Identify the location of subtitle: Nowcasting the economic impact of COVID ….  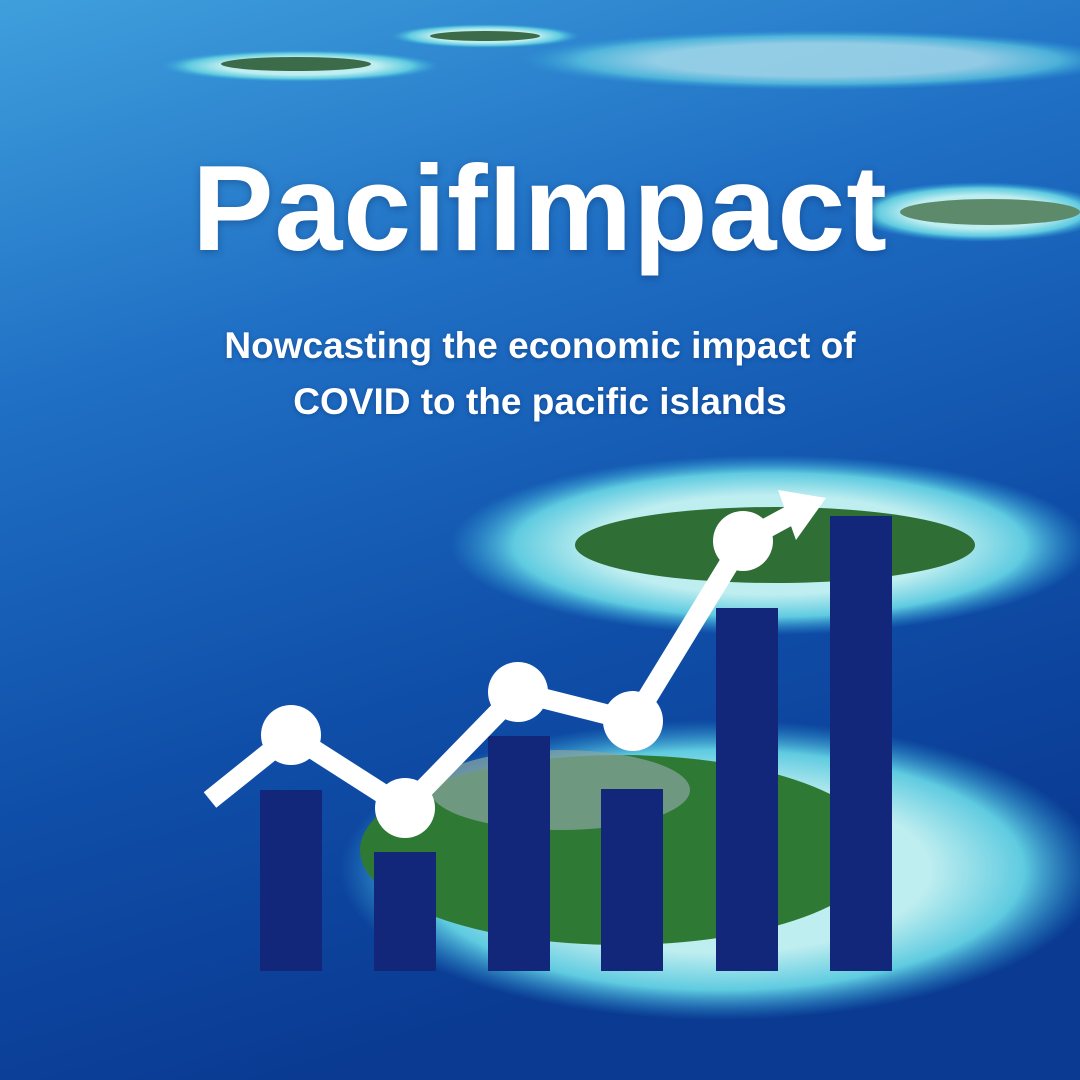
(540, 373).